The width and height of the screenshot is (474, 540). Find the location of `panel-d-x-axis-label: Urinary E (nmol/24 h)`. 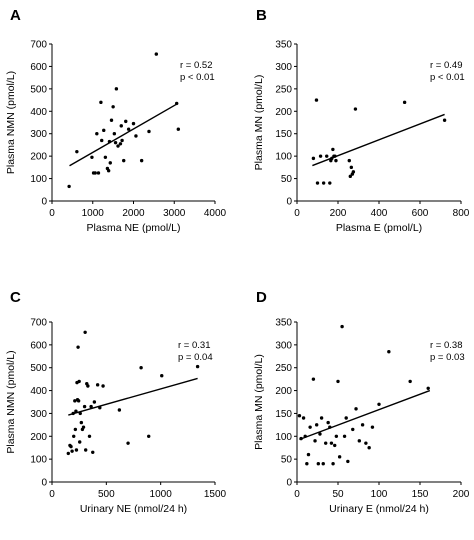

panel-d-x-axis-label: Urinary E (nmol/24 h) is located at coordinates (379, 509).